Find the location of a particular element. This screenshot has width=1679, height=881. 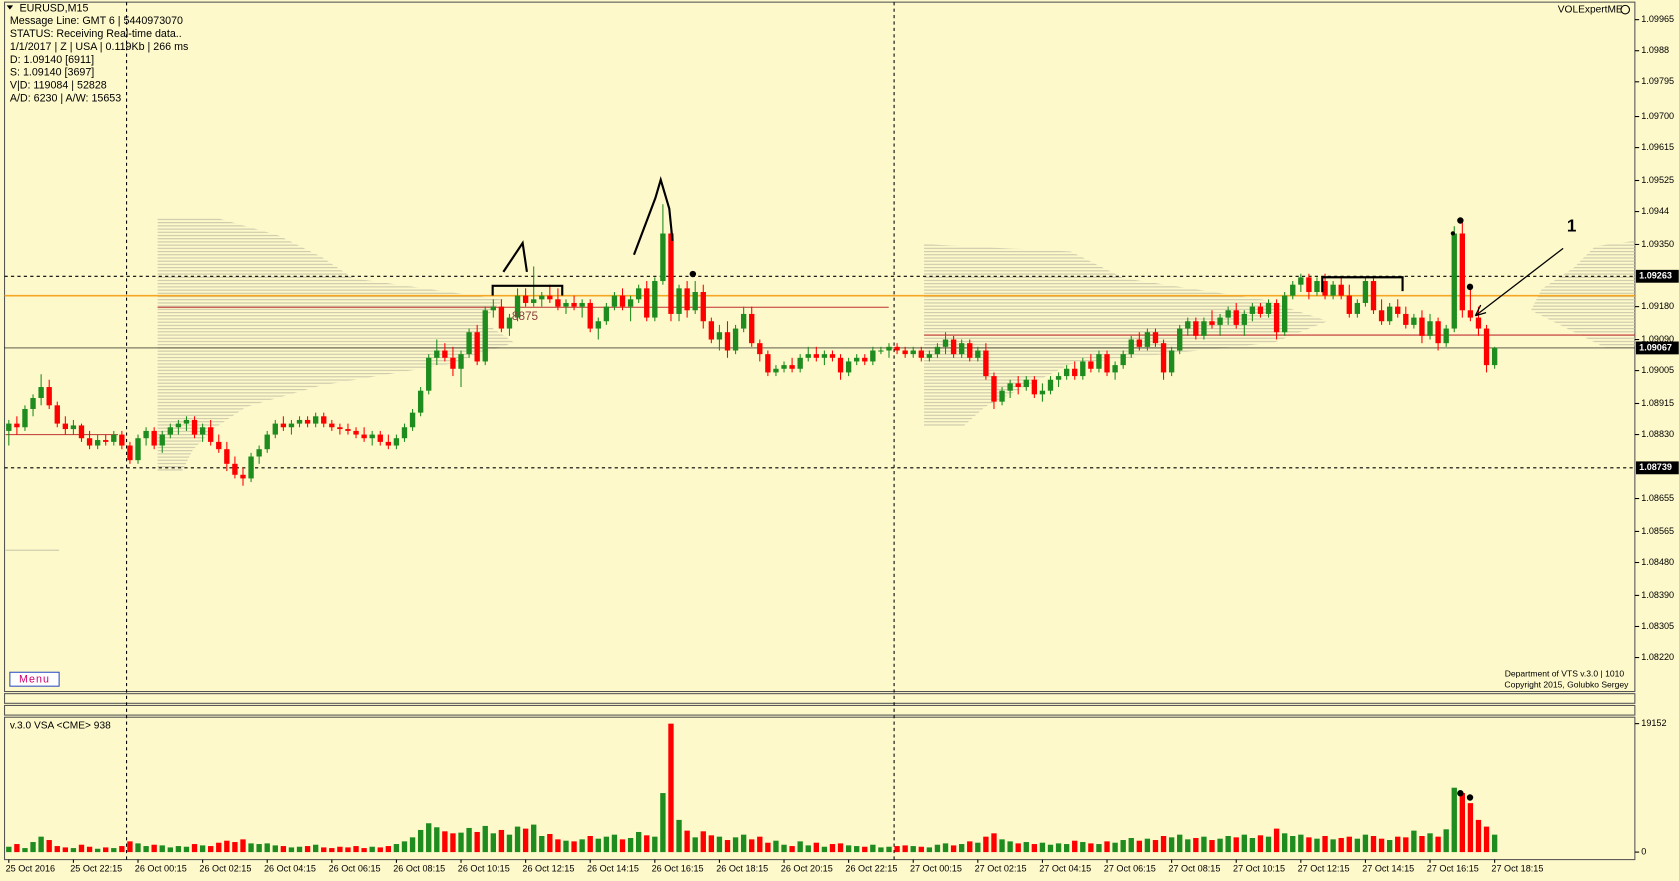

menu-label: Menu is located at coordinates (34, 680).